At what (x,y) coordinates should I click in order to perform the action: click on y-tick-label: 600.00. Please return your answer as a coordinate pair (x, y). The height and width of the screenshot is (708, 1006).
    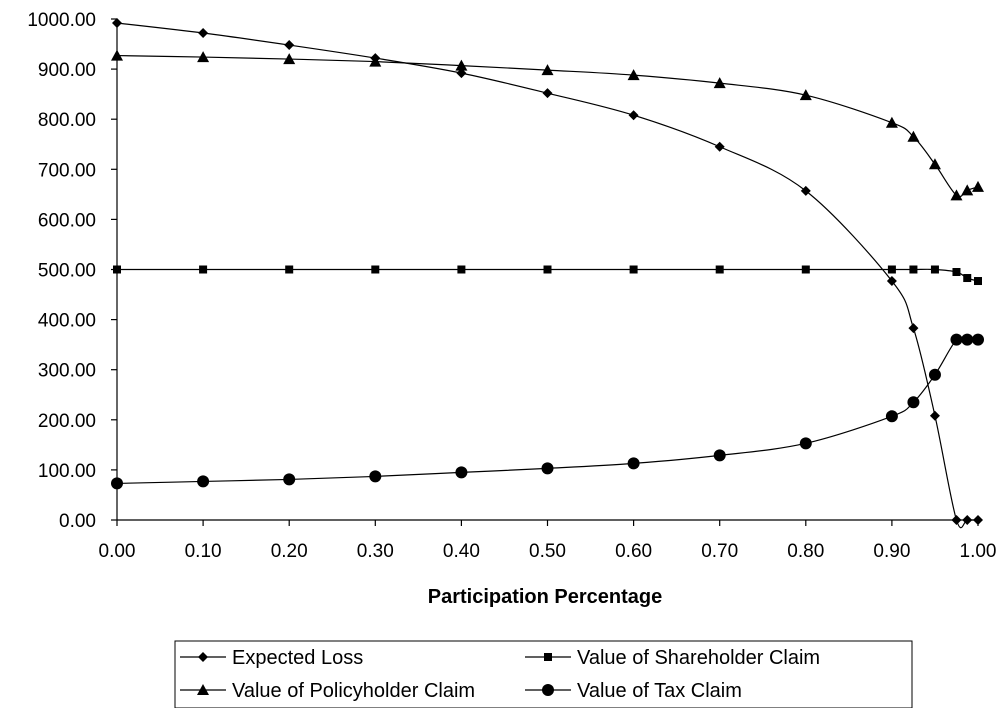
    Looking at the image, I should click on (67, 220).